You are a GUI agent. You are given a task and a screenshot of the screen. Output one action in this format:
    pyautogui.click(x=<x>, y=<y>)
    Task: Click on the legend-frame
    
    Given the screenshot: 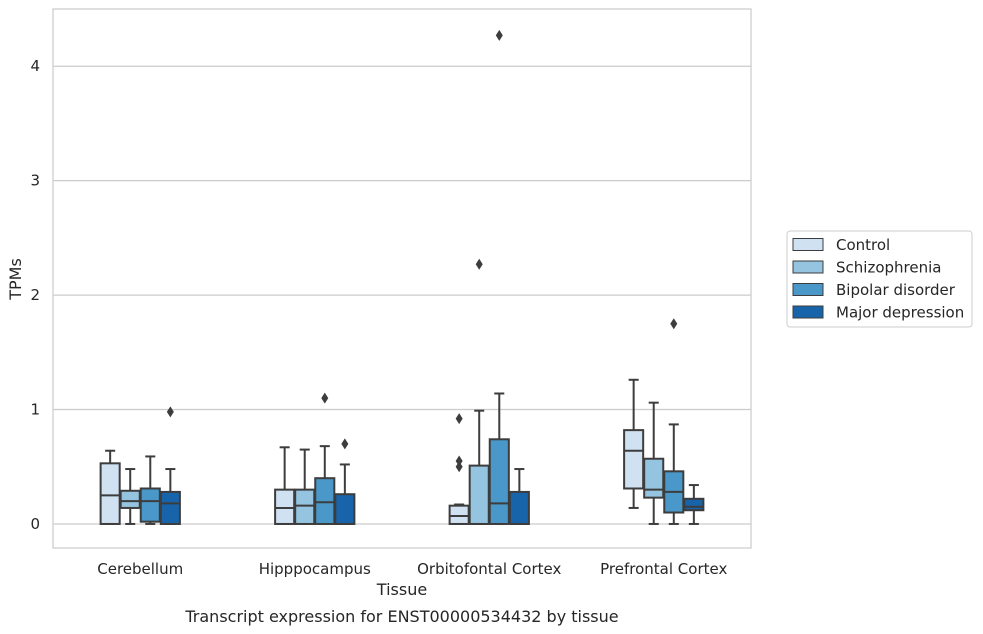 What is the action you would take?
    pyautogui.click(x=879, y=279)
    